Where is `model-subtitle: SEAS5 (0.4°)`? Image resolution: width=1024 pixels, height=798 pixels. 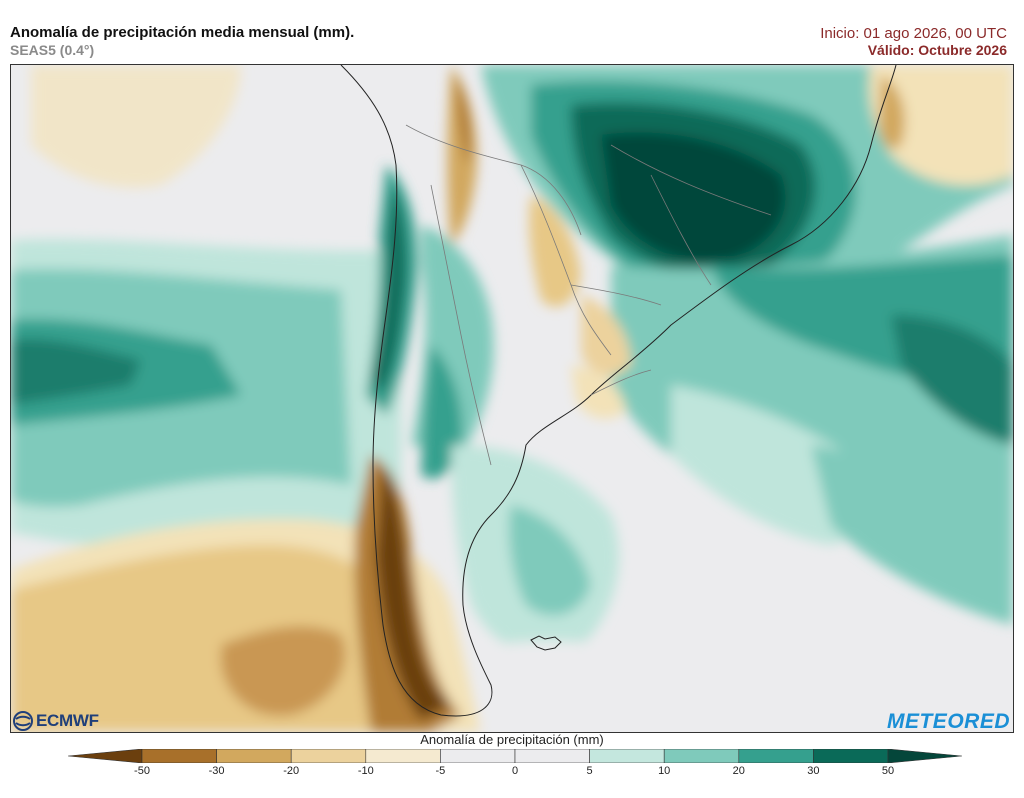 model-subtitle: SEAS5 (0.4°) is located at coordinates (52, 50).